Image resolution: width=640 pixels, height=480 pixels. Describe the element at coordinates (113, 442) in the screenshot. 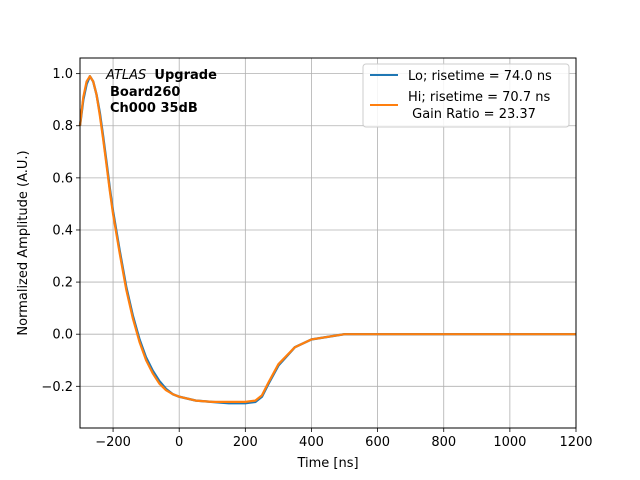

I see `x-tick-label: −200` at that location.